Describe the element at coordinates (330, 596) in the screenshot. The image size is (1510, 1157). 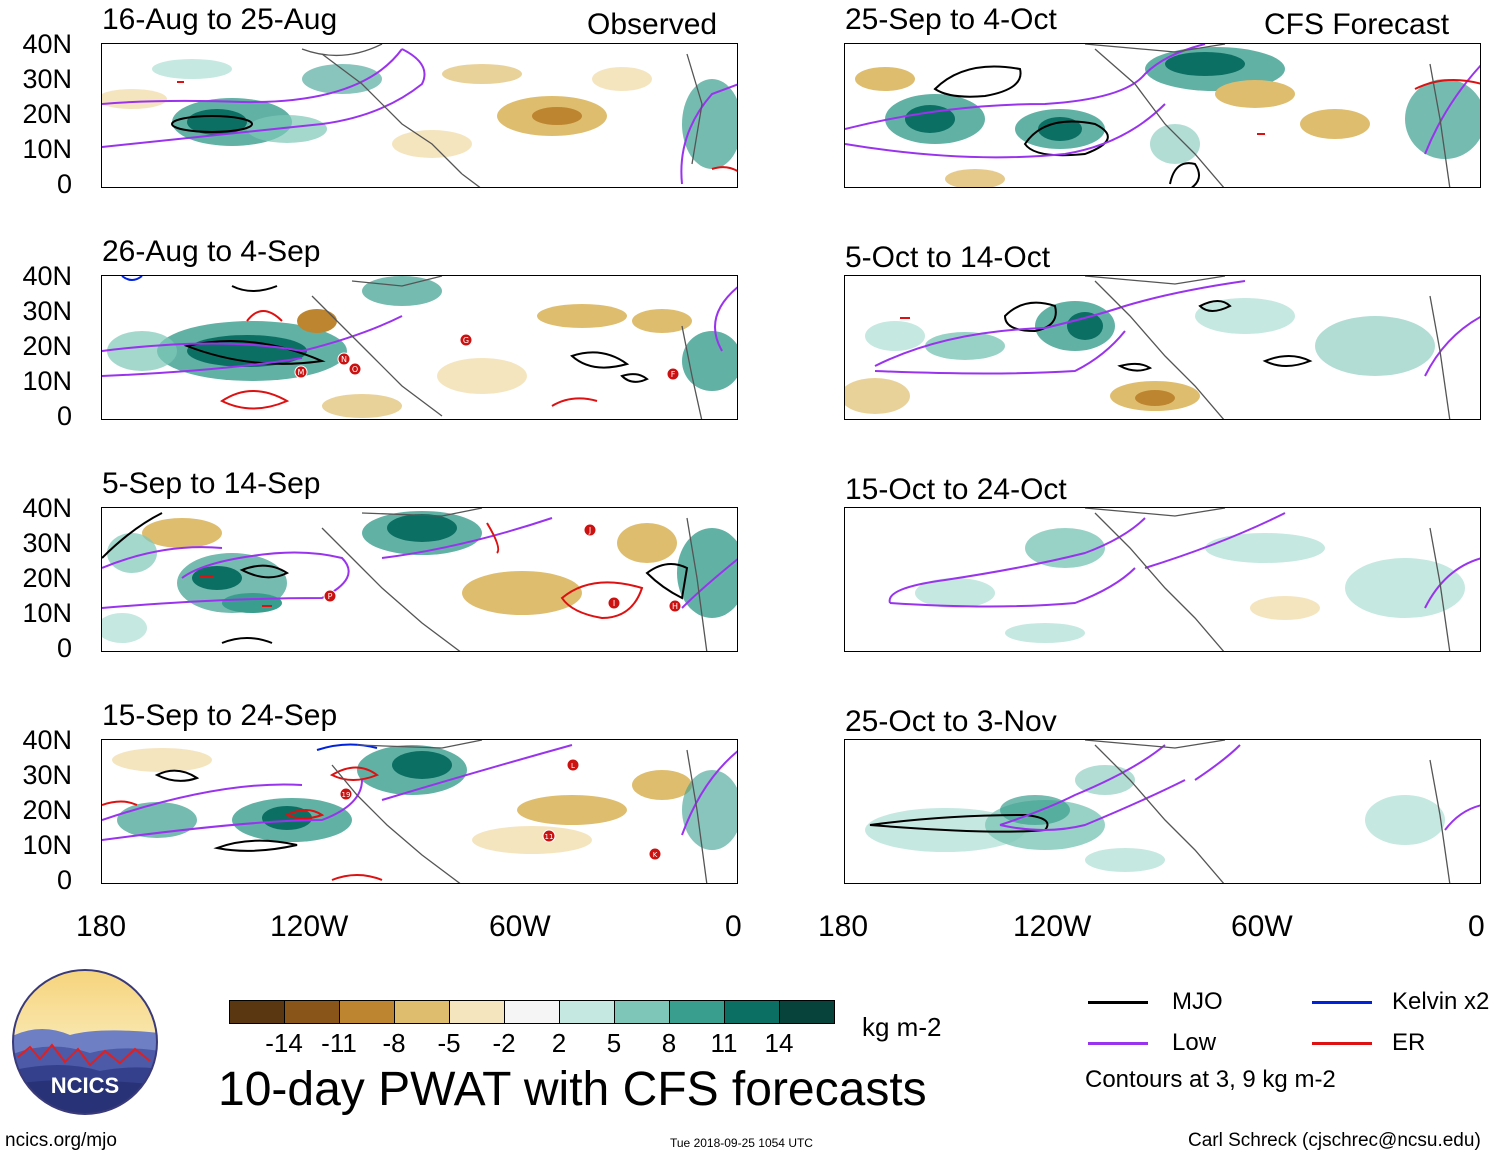
I see `storm-label: P` at that location.